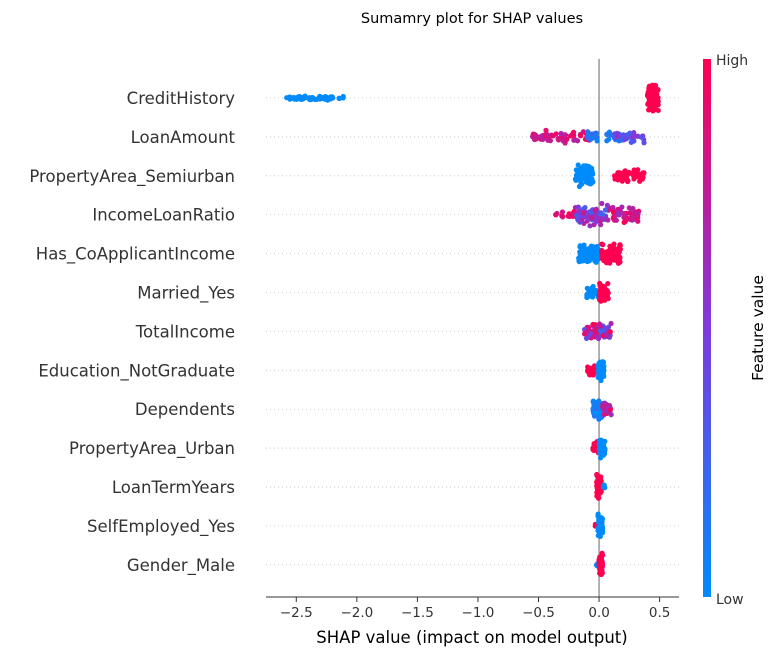 The image size is (777, 657). Describe the element at coordinates (161, 527) in the screenshot. I see `feature-label: SelfEmployed_Yes` at that location.